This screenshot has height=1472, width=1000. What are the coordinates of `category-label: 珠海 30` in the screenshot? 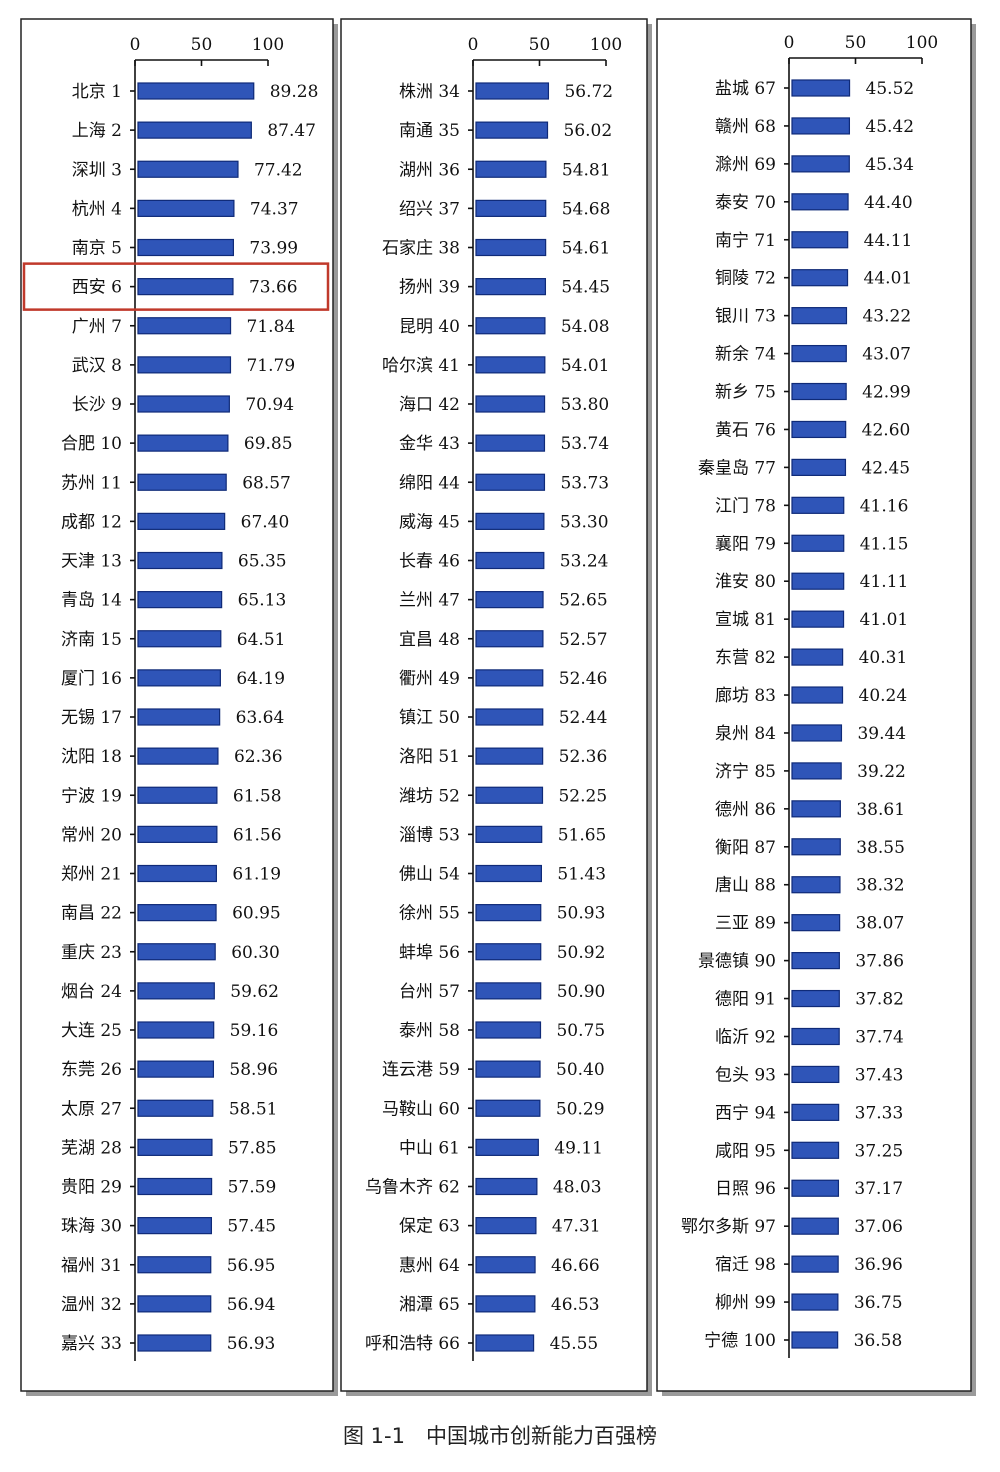 It's located at (91, 1227).